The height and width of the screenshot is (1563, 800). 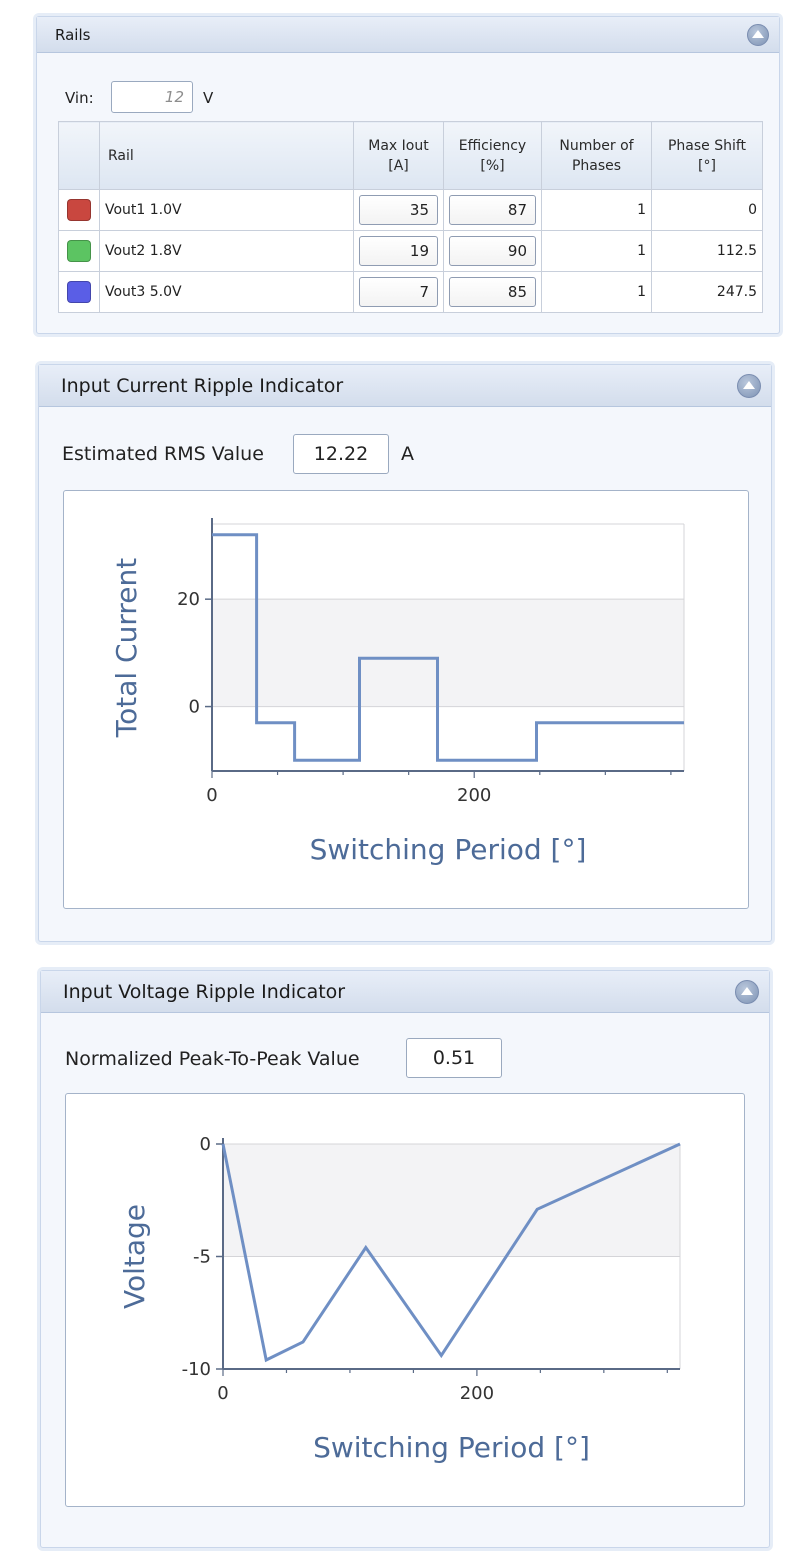 I want to click on column-header-rail: Rail, so click(x=226, y=155).